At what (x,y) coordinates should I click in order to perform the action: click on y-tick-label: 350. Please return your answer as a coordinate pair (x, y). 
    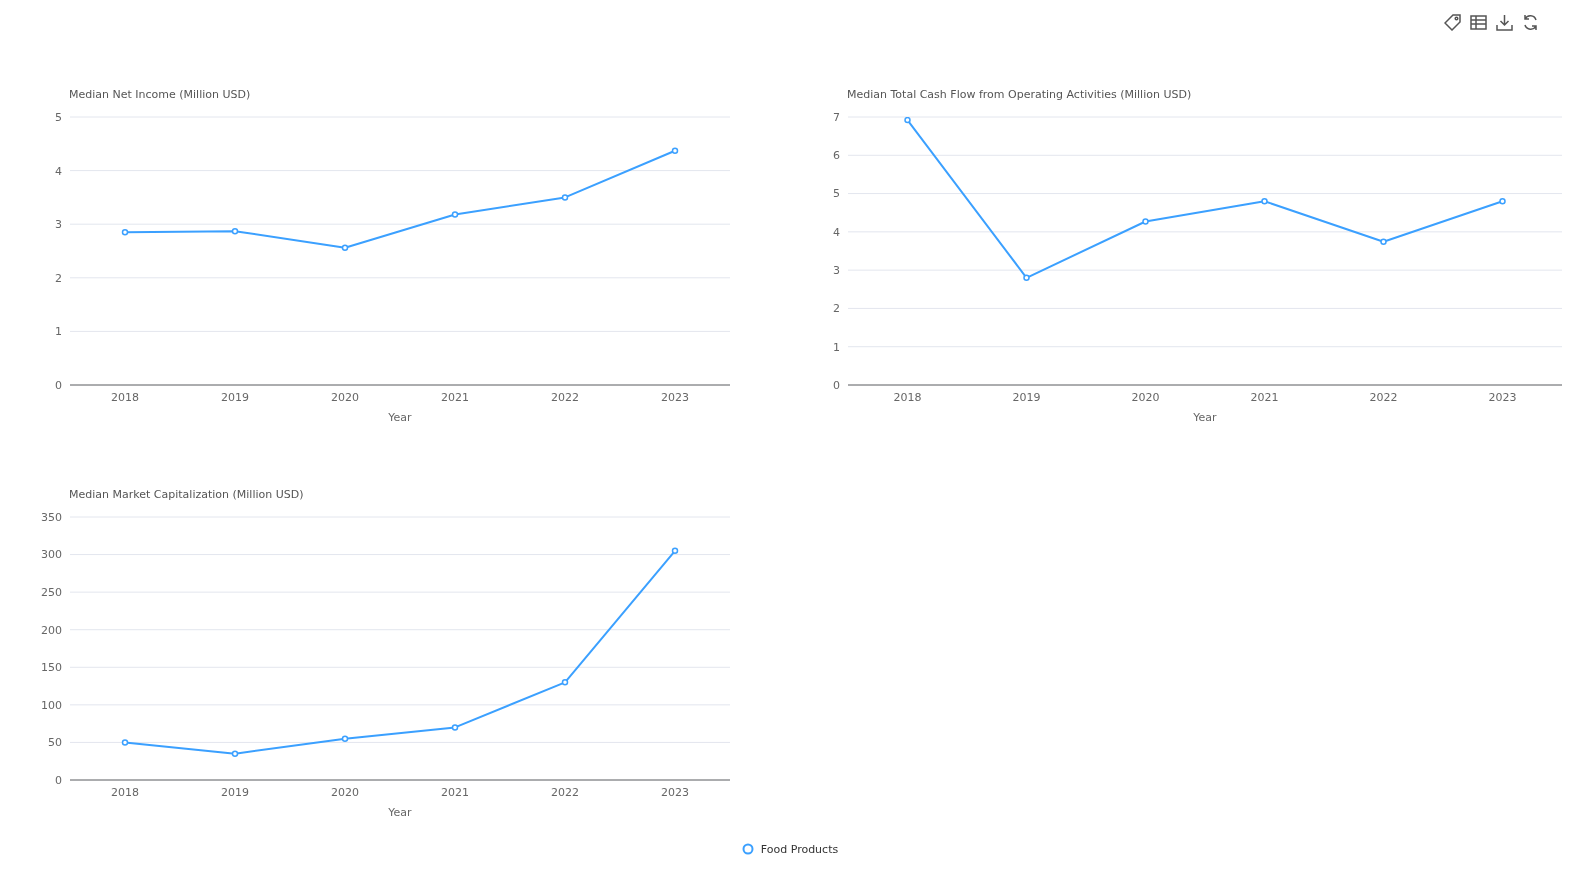
    Looking at the image, I should click on (51, 517).